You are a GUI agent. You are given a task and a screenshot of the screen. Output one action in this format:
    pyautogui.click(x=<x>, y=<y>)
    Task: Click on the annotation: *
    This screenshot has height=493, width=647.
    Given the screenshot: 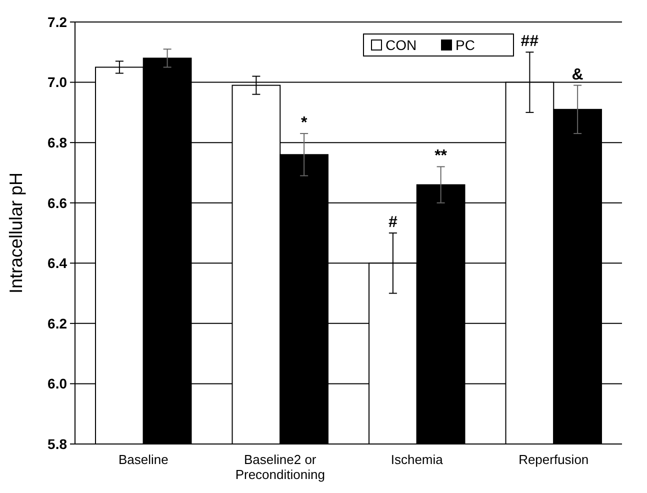 What is the action you would take?
    pyautogui.click(x=304, y=123)
    